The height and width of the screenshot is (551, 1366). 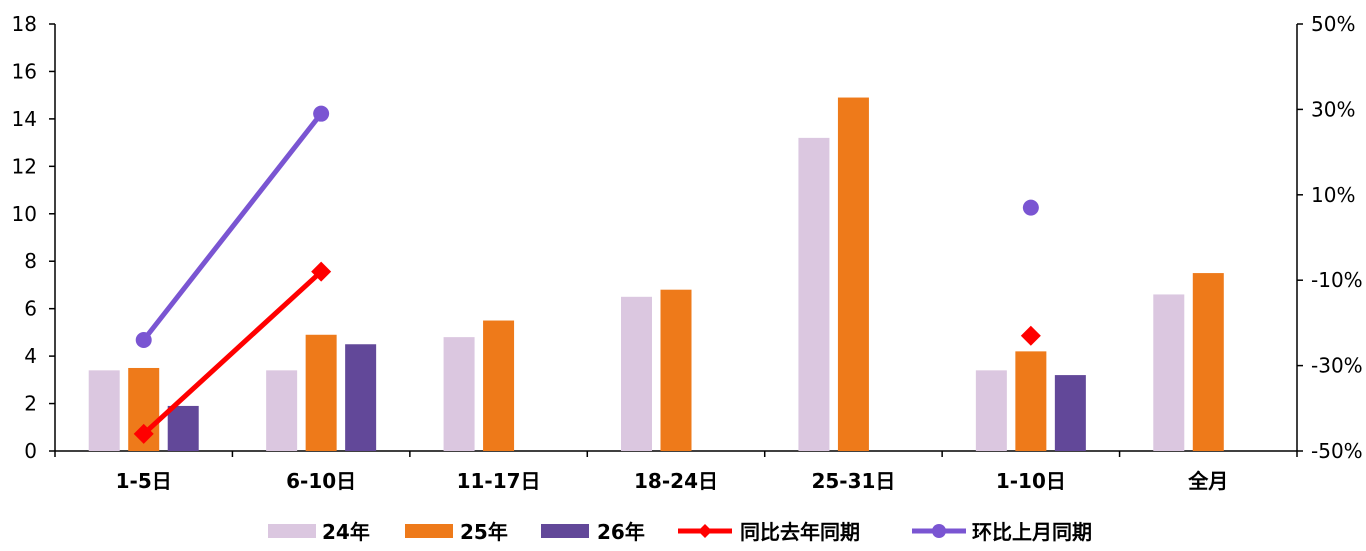 What do you see at coordinates (30, 451) in the screenshot?
I see `left-tick-label: 0` at bounding box center [30, 451].